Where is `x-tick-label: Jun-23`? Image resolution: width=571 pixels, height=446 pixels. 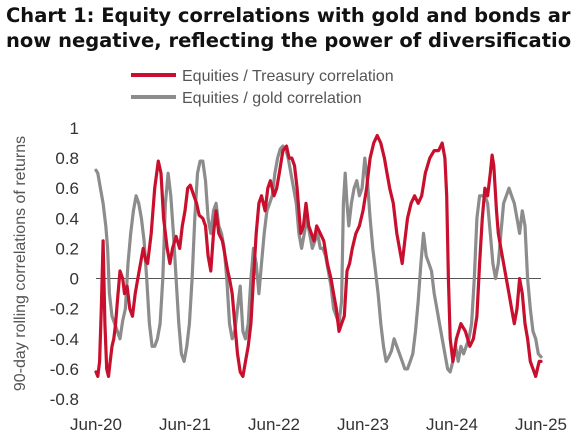
x-tick-label: Jun-23 is located at coordinates (363, 424).